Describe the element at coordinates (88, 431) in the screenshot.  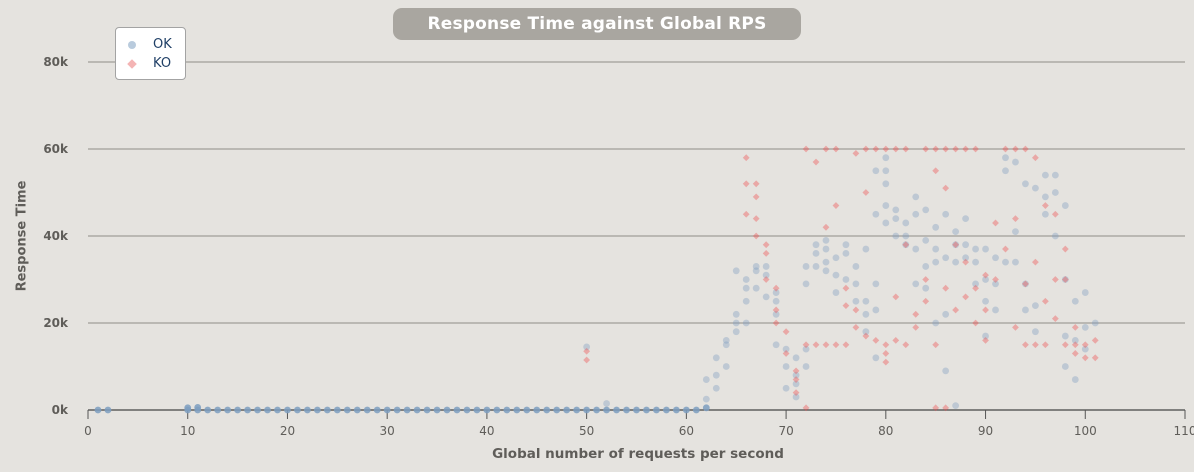
I see `x-tick-label: 0` at that location.